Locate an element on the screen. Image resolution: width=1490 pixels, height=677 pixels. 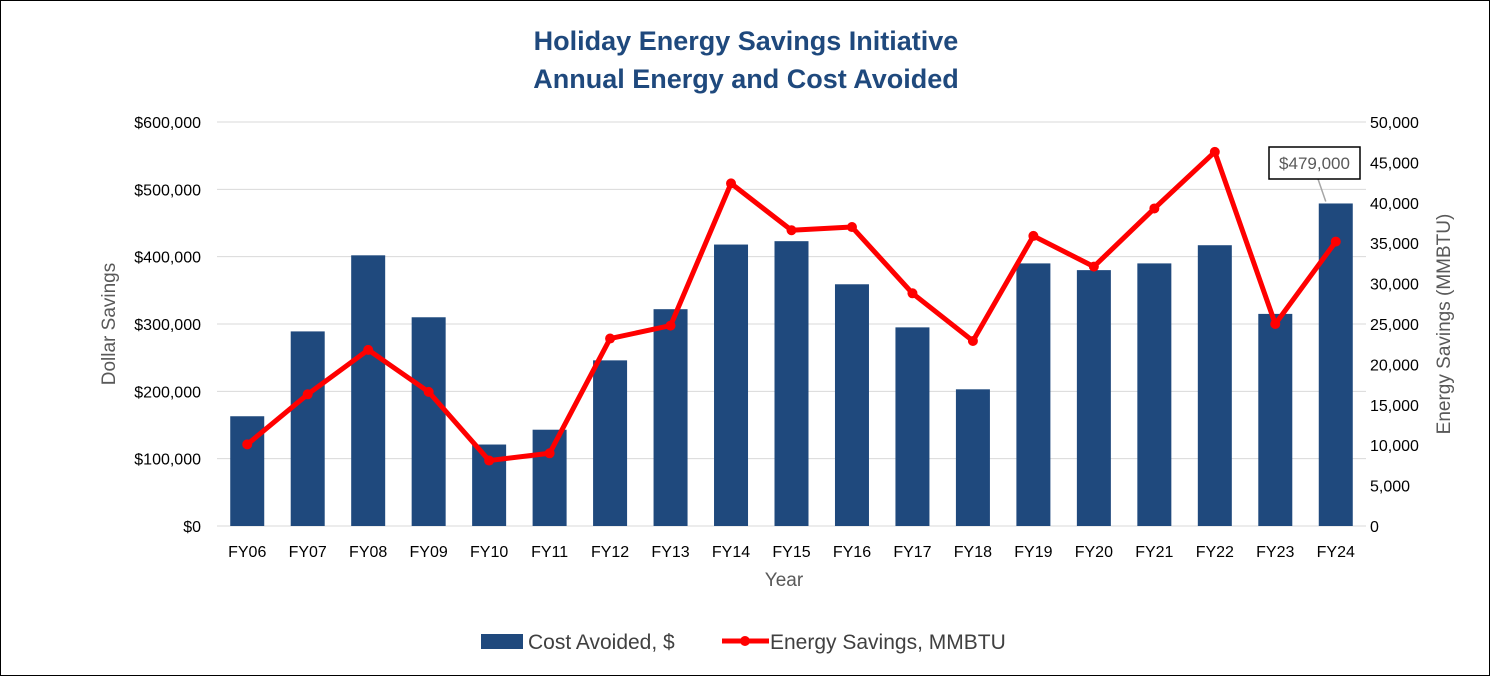
y2-tick-label: 0 is located at coordinates (1374, 527).